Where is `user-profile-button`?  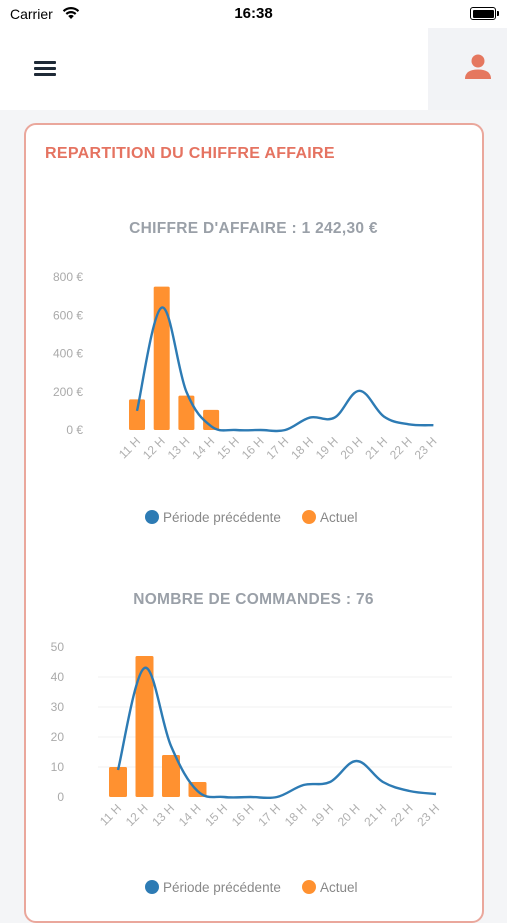
user-profile-button is located at coordinates (467, 69).